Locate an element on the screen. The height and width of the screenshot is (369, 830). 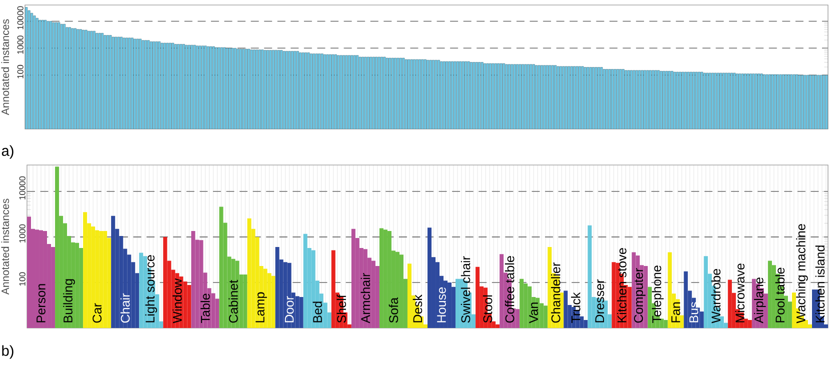
text: a) is located at coordinates (8, 152).